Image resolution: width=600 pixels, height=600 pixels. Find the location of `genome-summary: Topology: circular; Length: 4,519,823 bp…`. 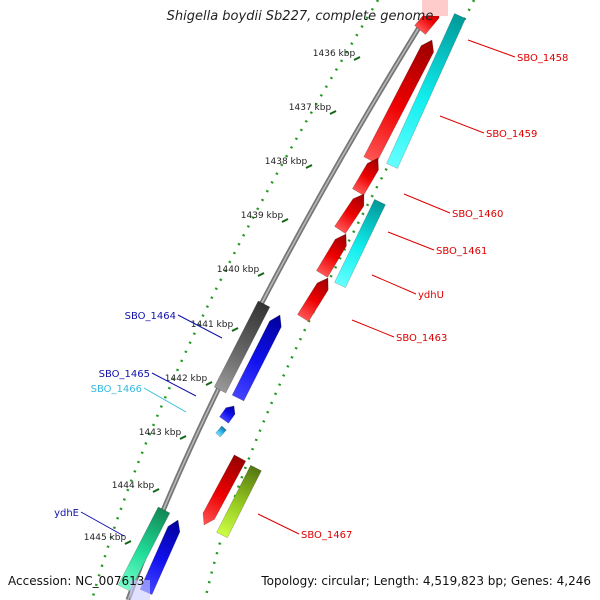

genome-summary: Topology: circular; Length: 4,519,823 bp… is located at coordinates (426, 581).